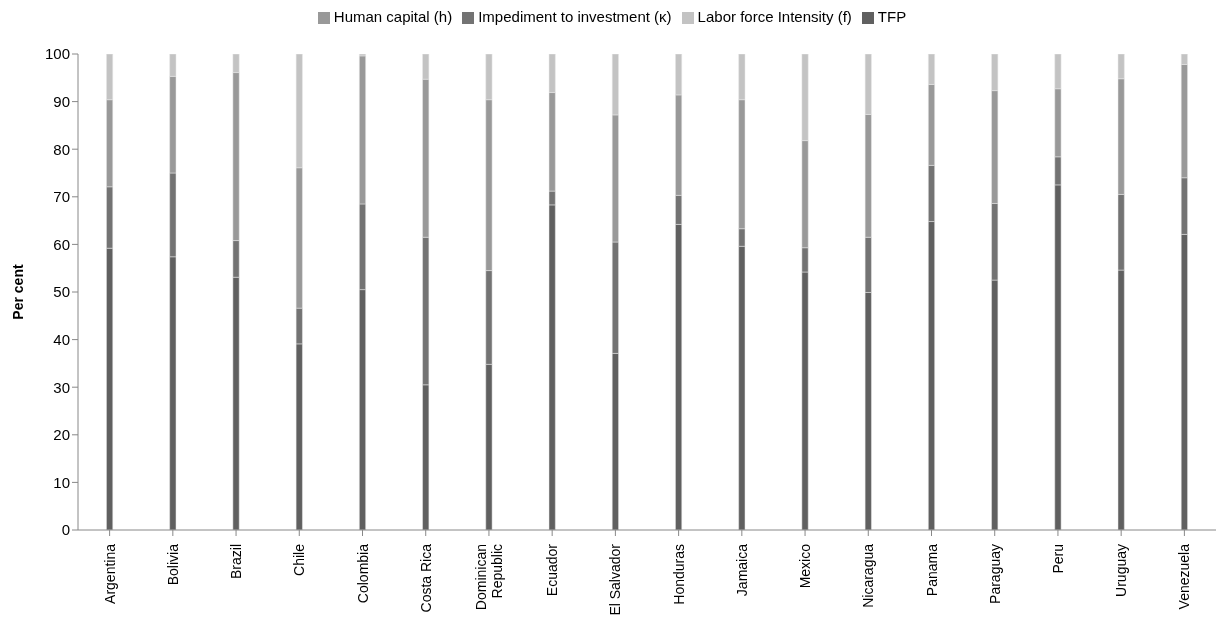 The image size is (1228, 639). What do you see at coordinates (362, 573) in the screenshot?
I see `x-tick-label: Colombia` at bounding box center [362, 573].